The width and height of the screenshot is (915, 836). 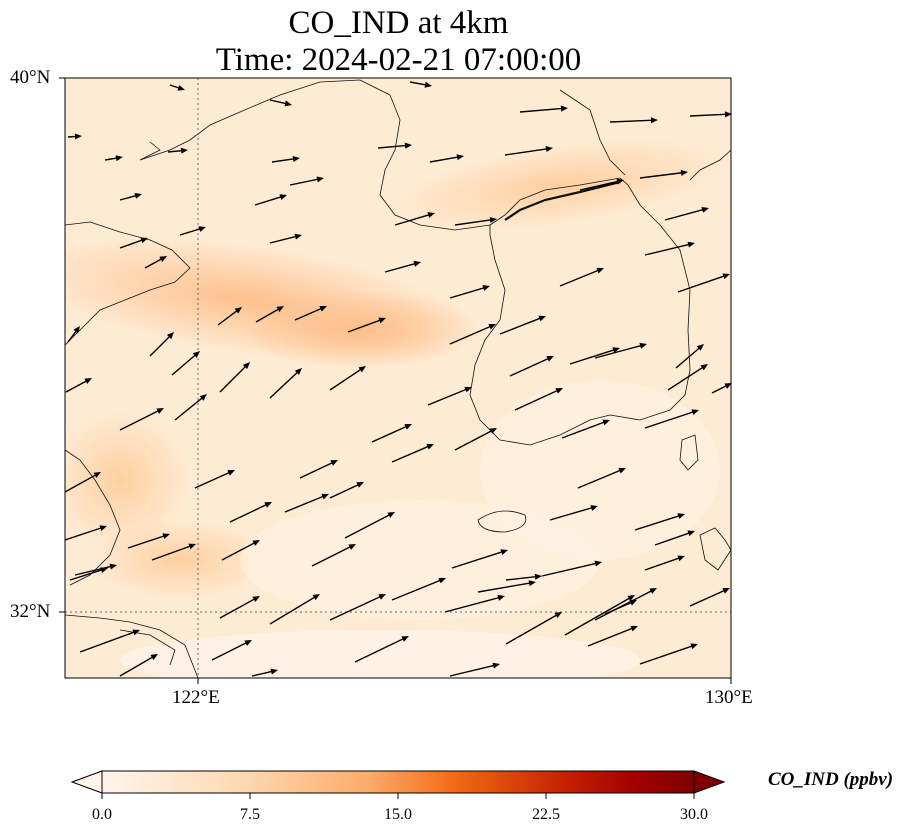 I want to click on chart-subtitle: Time: 2024-02-21 07:00:00, so click(x=398, y=60).